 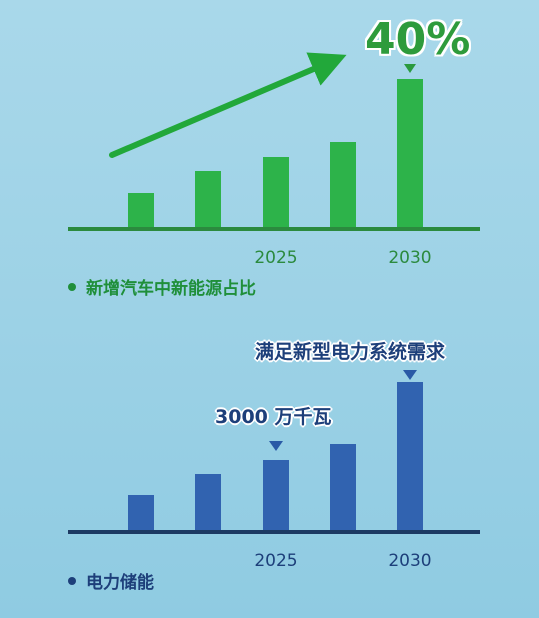 What do you see at coordinates (171, 289) in the screenshot?
I see `legend-label: 新增汽车中新能源占比` at bounding box center [171, 289].